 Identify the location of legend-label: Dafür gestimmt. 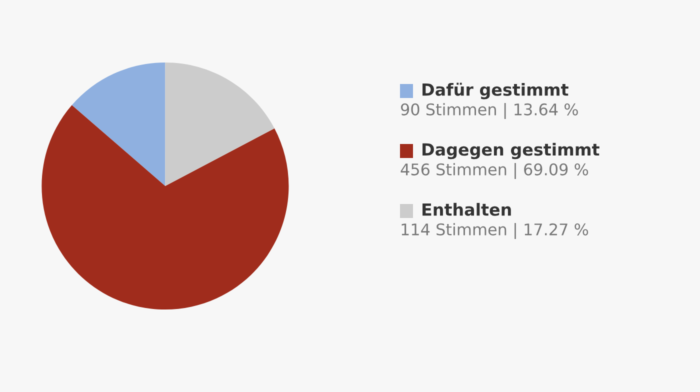
(495, 91).